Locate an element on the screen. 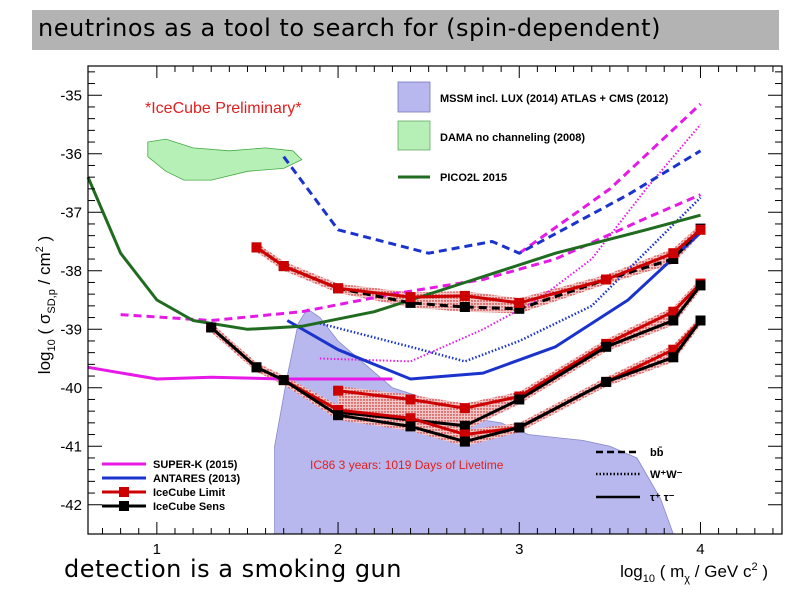  y-axis-title-log: log is located at coordinates (44, 363).